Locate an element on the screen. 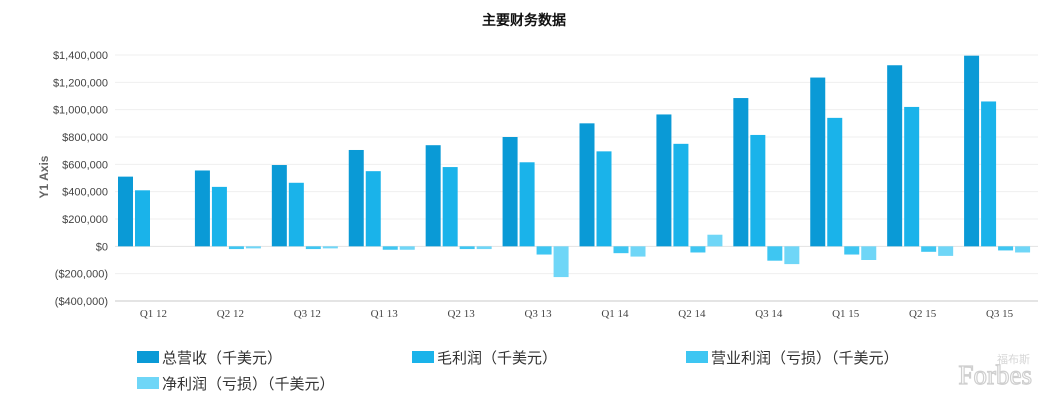  y-tick-label: ($400,000) is located at coordinates (81, 302).